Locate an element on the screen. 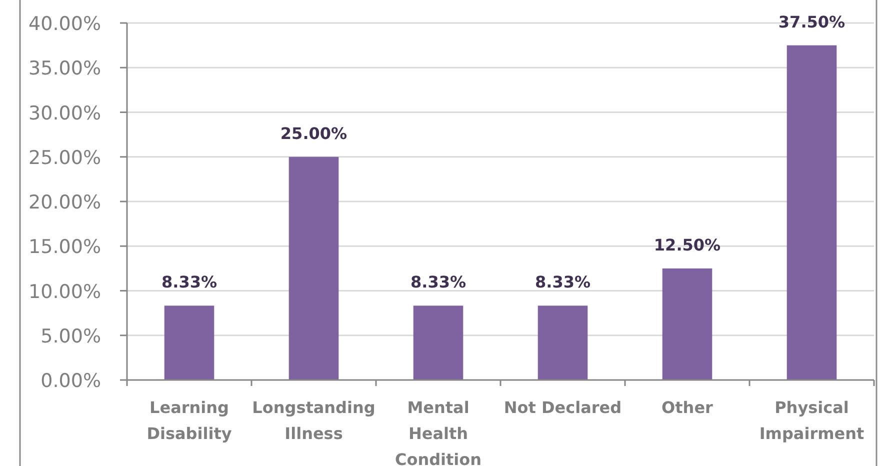 The width and height of the screenshot is (884, 466). y-tick-label: 20.00% is located at coordinates (64, 203).